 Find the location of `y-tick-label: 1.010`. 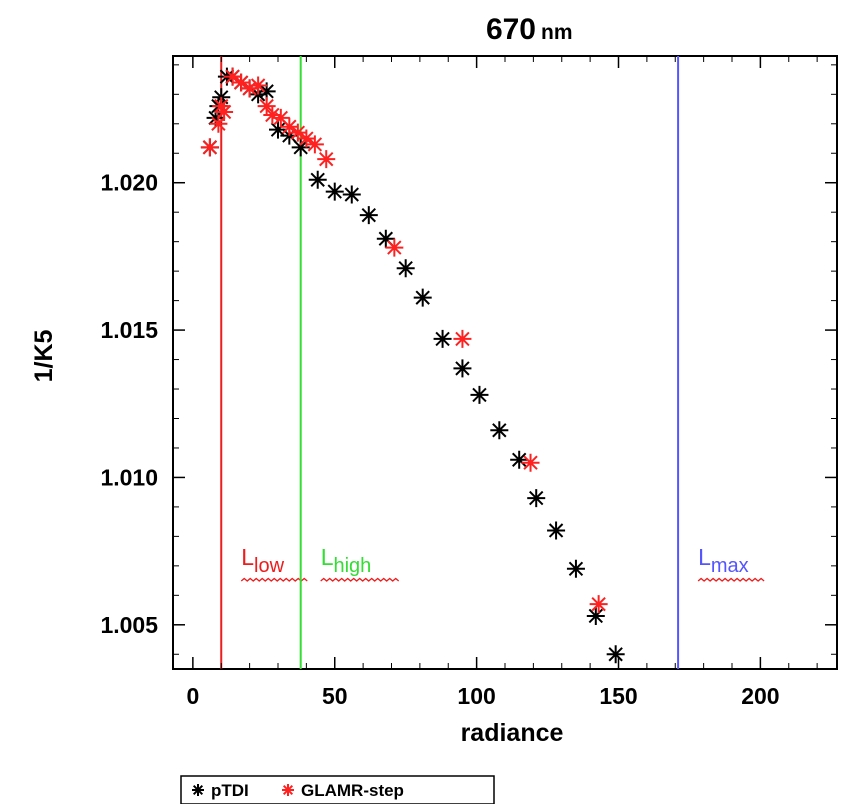

y-tick-label: 1.010 is located at coordinates (129, 477).